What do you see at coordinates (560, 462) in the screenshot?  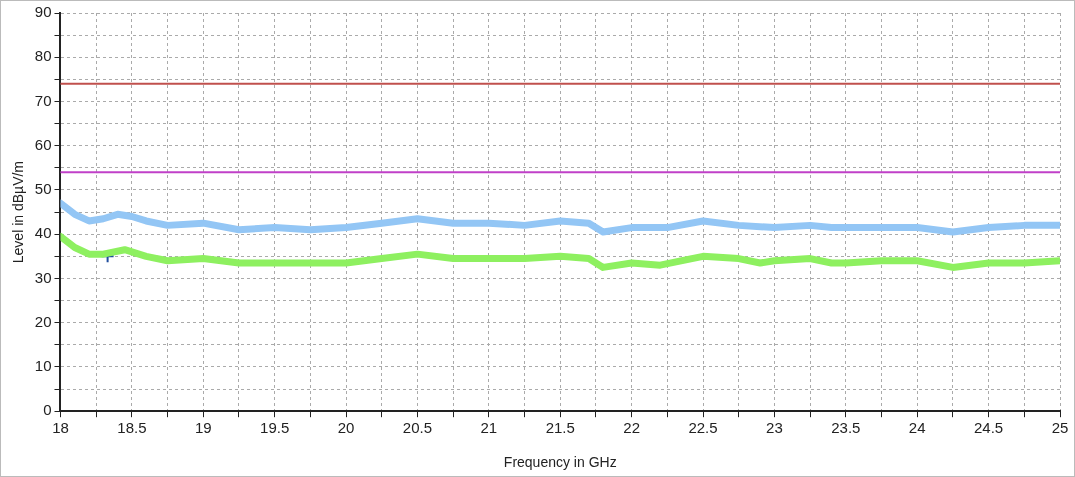 I see `x-axis-title: Frequency in GHz` at bounding box center [560, 462].